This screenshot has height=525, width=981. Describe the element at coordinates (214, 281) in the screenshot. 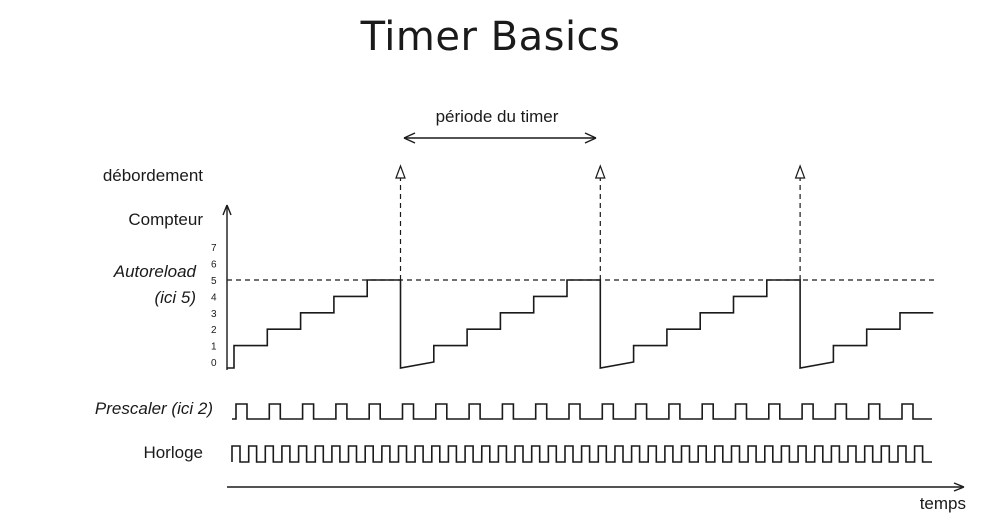

I see `counter-tick-5: 5` at that location.